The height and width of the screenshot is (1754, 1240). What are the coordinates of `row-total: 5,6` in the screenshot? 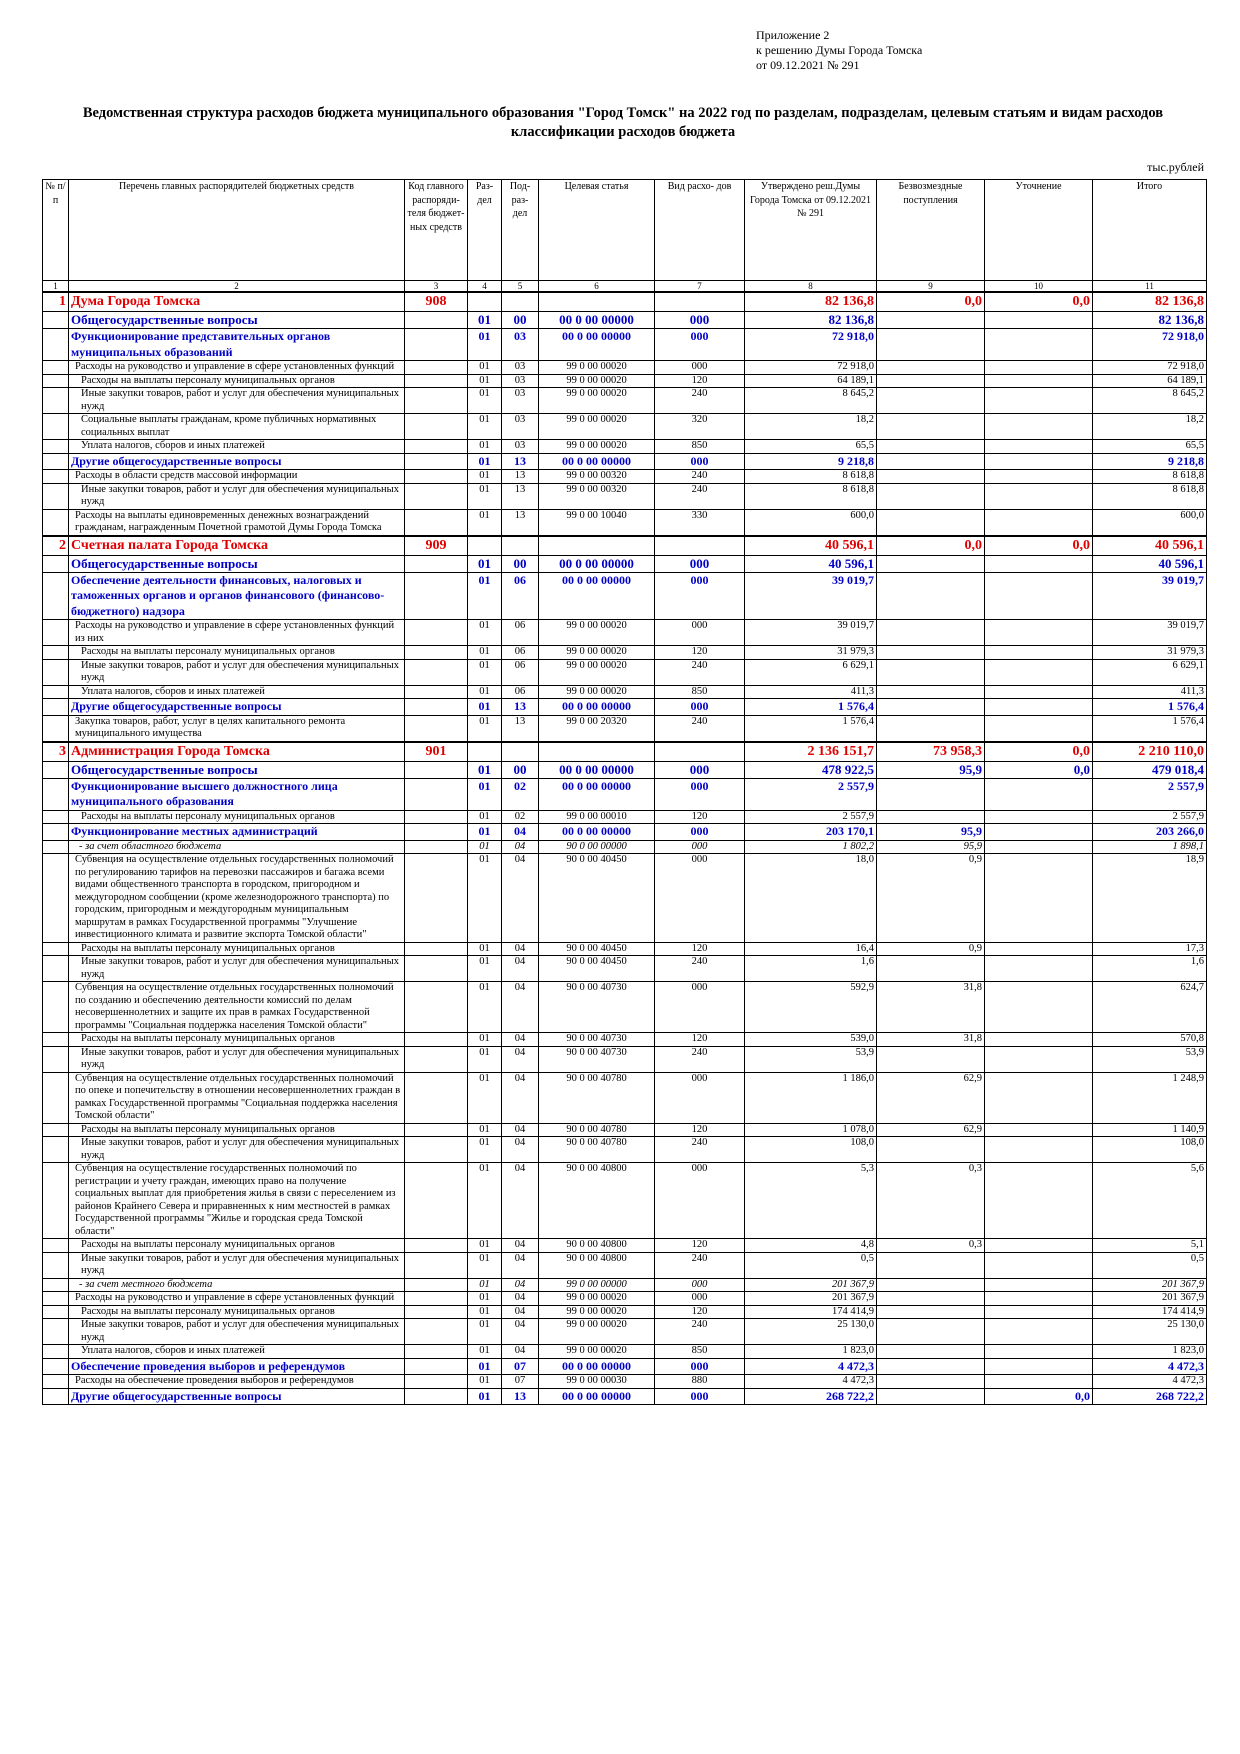 It's located at (1149, 1200).